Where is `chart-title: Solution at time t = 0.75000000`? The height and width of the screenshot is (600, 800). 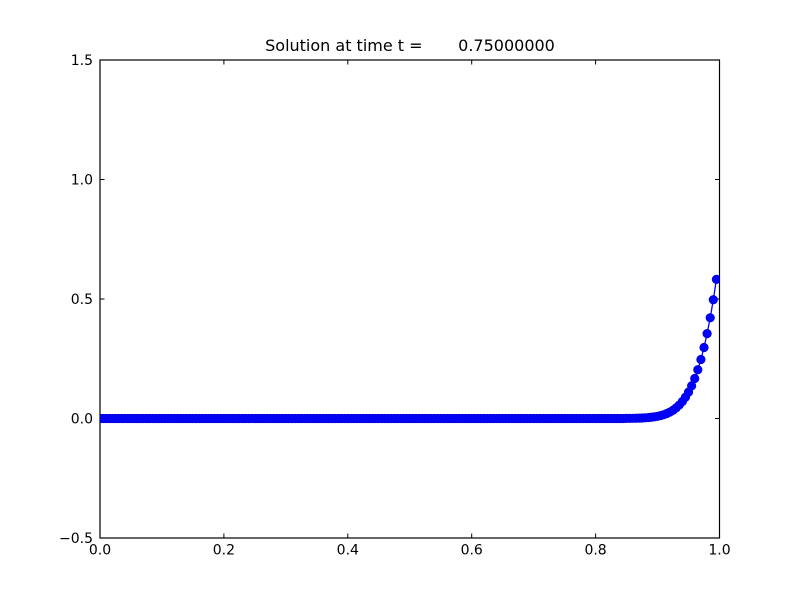 chart-title: Solution at time t = 0.75000000 is located at coordinates (410, 45).